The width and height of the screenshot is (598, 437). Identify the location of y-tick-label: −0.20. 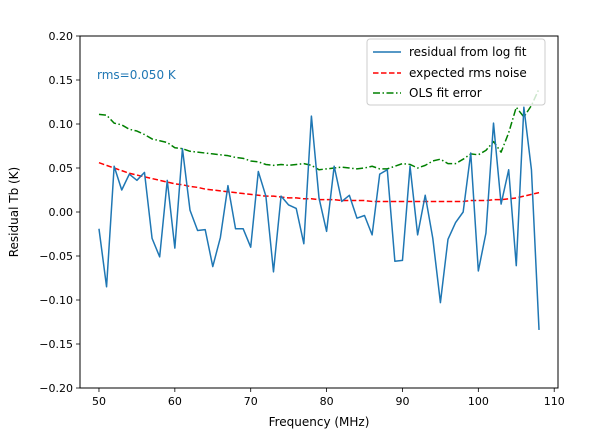
(56, 388).